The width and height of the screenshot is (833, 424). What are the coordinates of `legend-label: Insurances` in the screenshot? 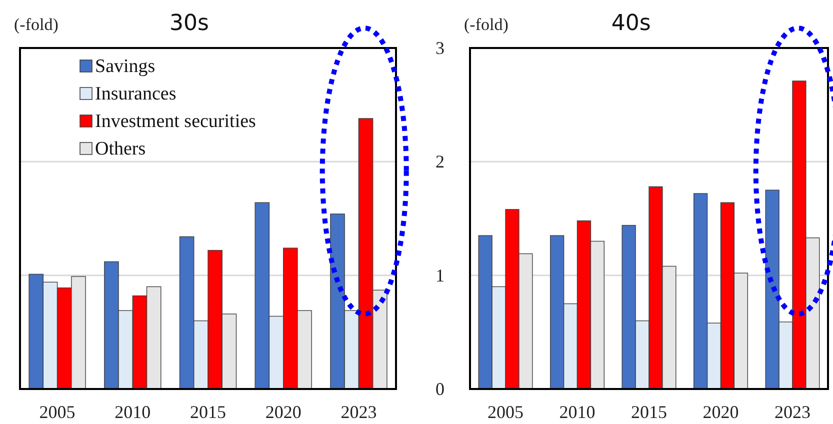 It's located at (135, 94).